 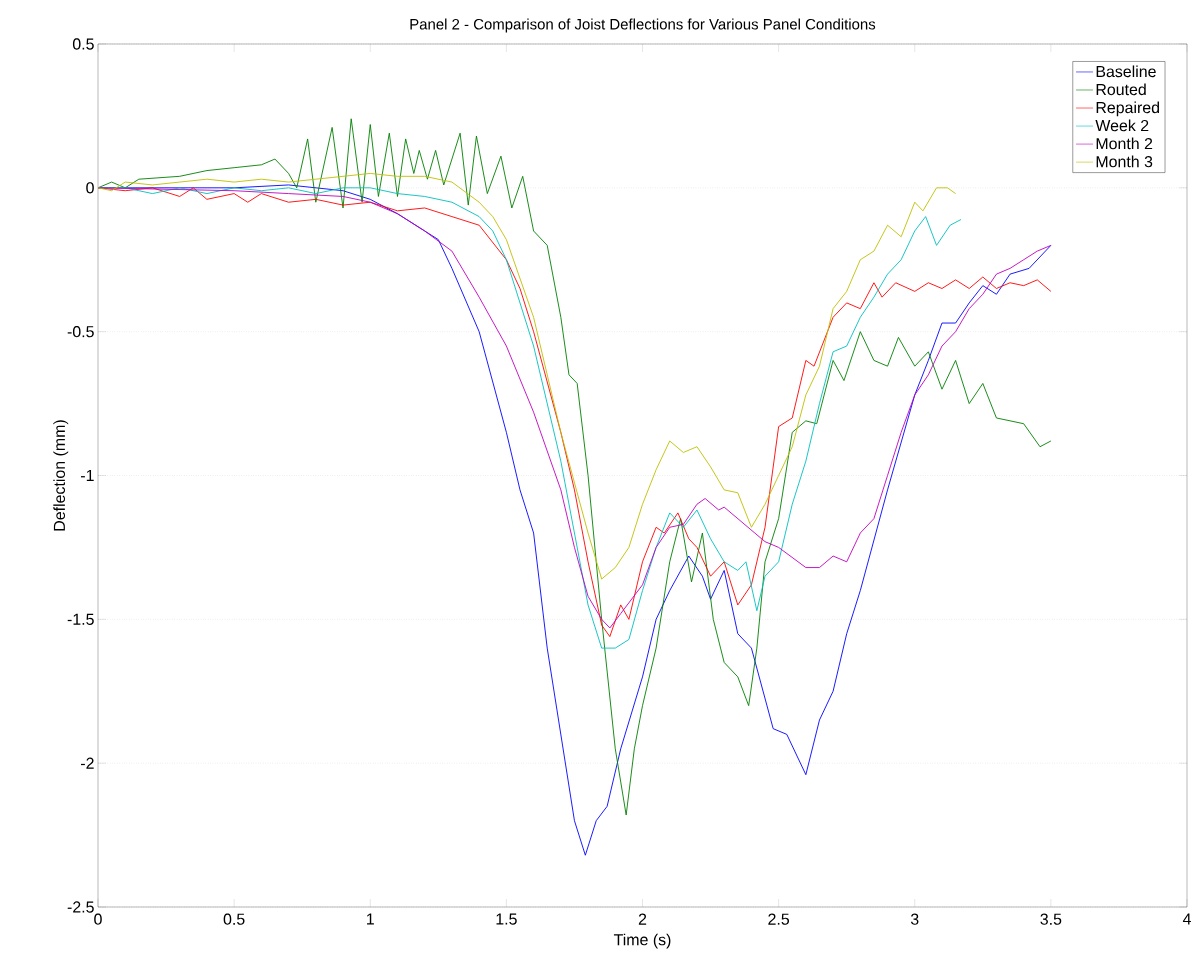 I want to click on y-tick-label: -2.5, so click(x=80, y=907).